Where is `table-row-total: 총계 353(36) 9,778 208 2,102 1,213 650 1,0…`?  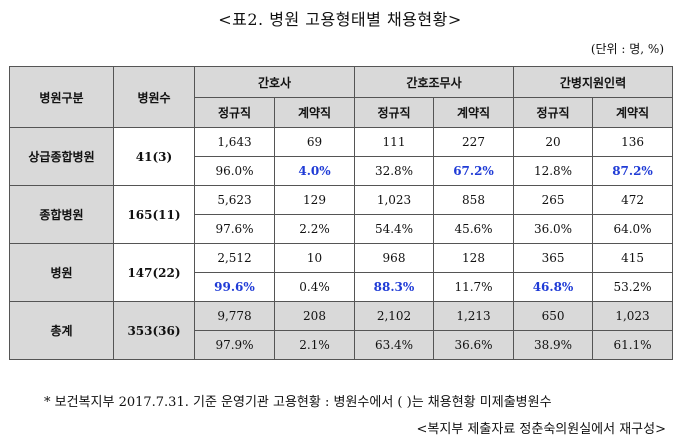
table-row-total: 총계 353(36) 9,778 208 2,102 1,213 650 1,0… is located at coordinates (341, 330).